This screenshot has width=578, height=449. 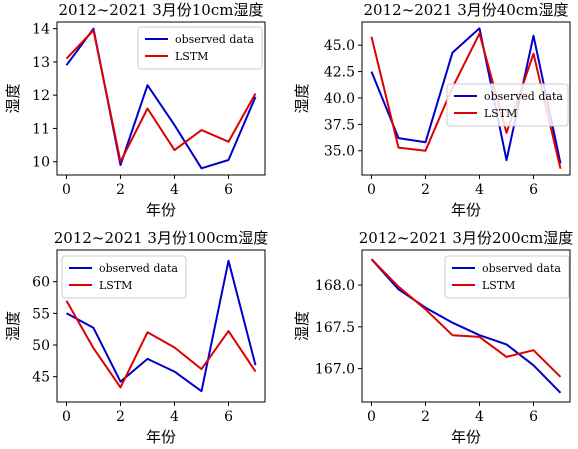 What do you see at coordinates (339, 125) in the screenshot?
I see `y-tick-label: 37.5` at bounding box center [339, 125].